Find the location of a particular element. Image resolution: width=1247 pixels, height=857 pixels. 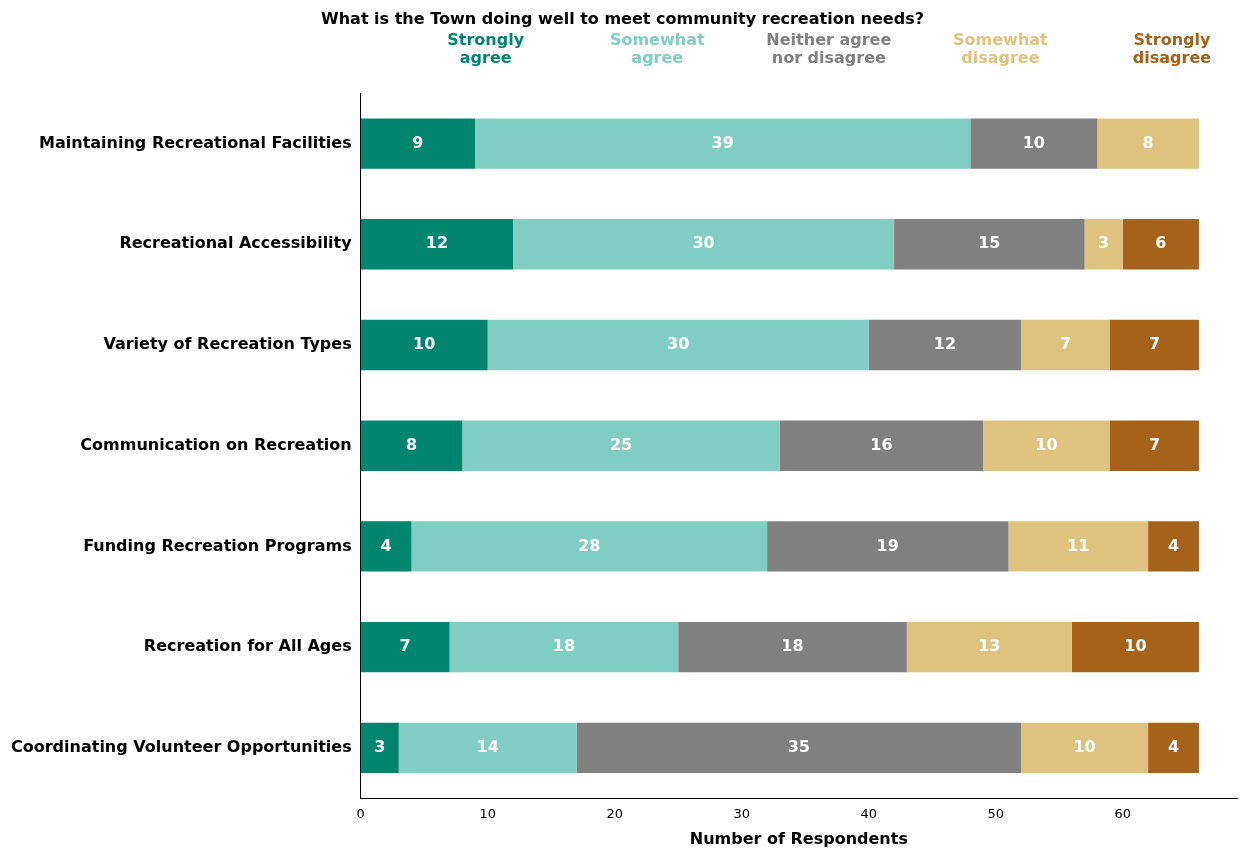

y-tick-label: Funding Recreation Programs is located at coordinates (217, 545).